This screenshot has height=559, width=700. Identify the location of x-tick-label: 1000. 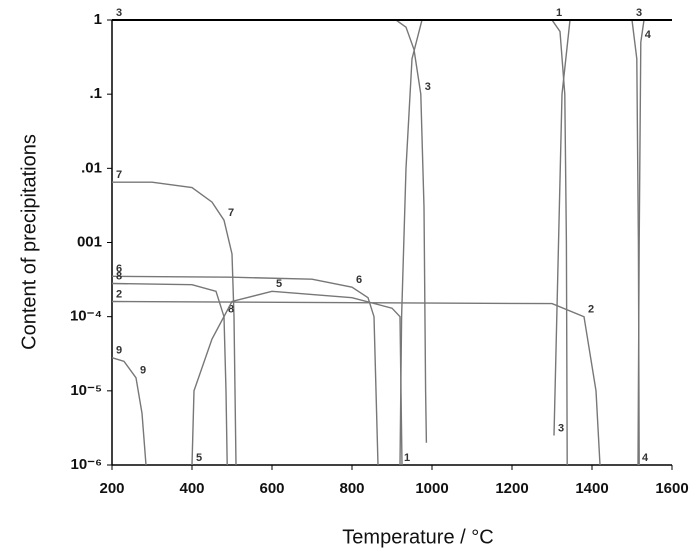
(431, 488).